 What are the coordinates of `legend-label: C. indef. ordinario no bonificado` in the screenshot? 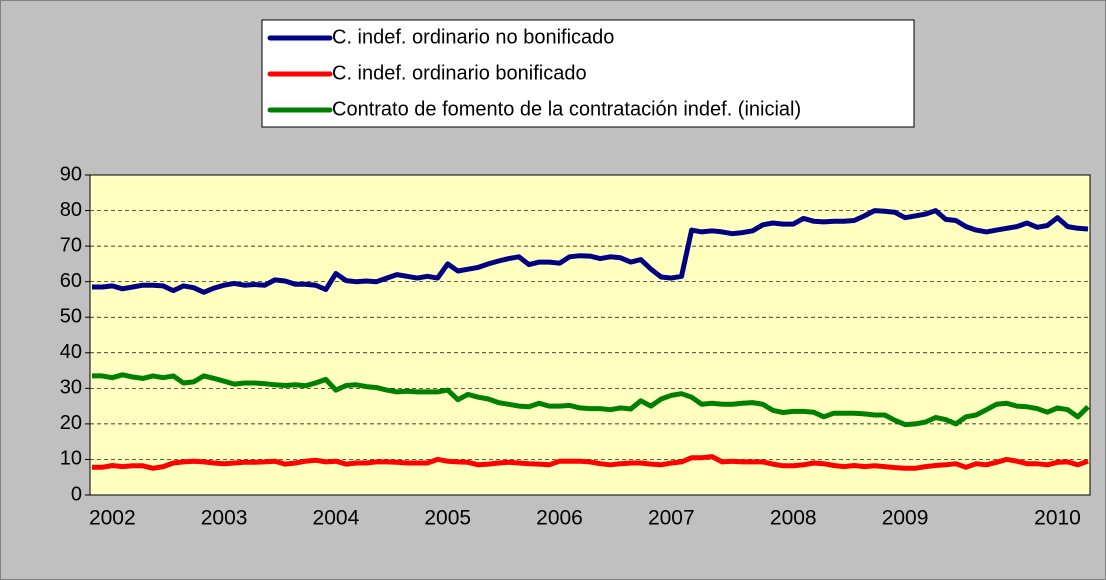 It's located at (473, 37).